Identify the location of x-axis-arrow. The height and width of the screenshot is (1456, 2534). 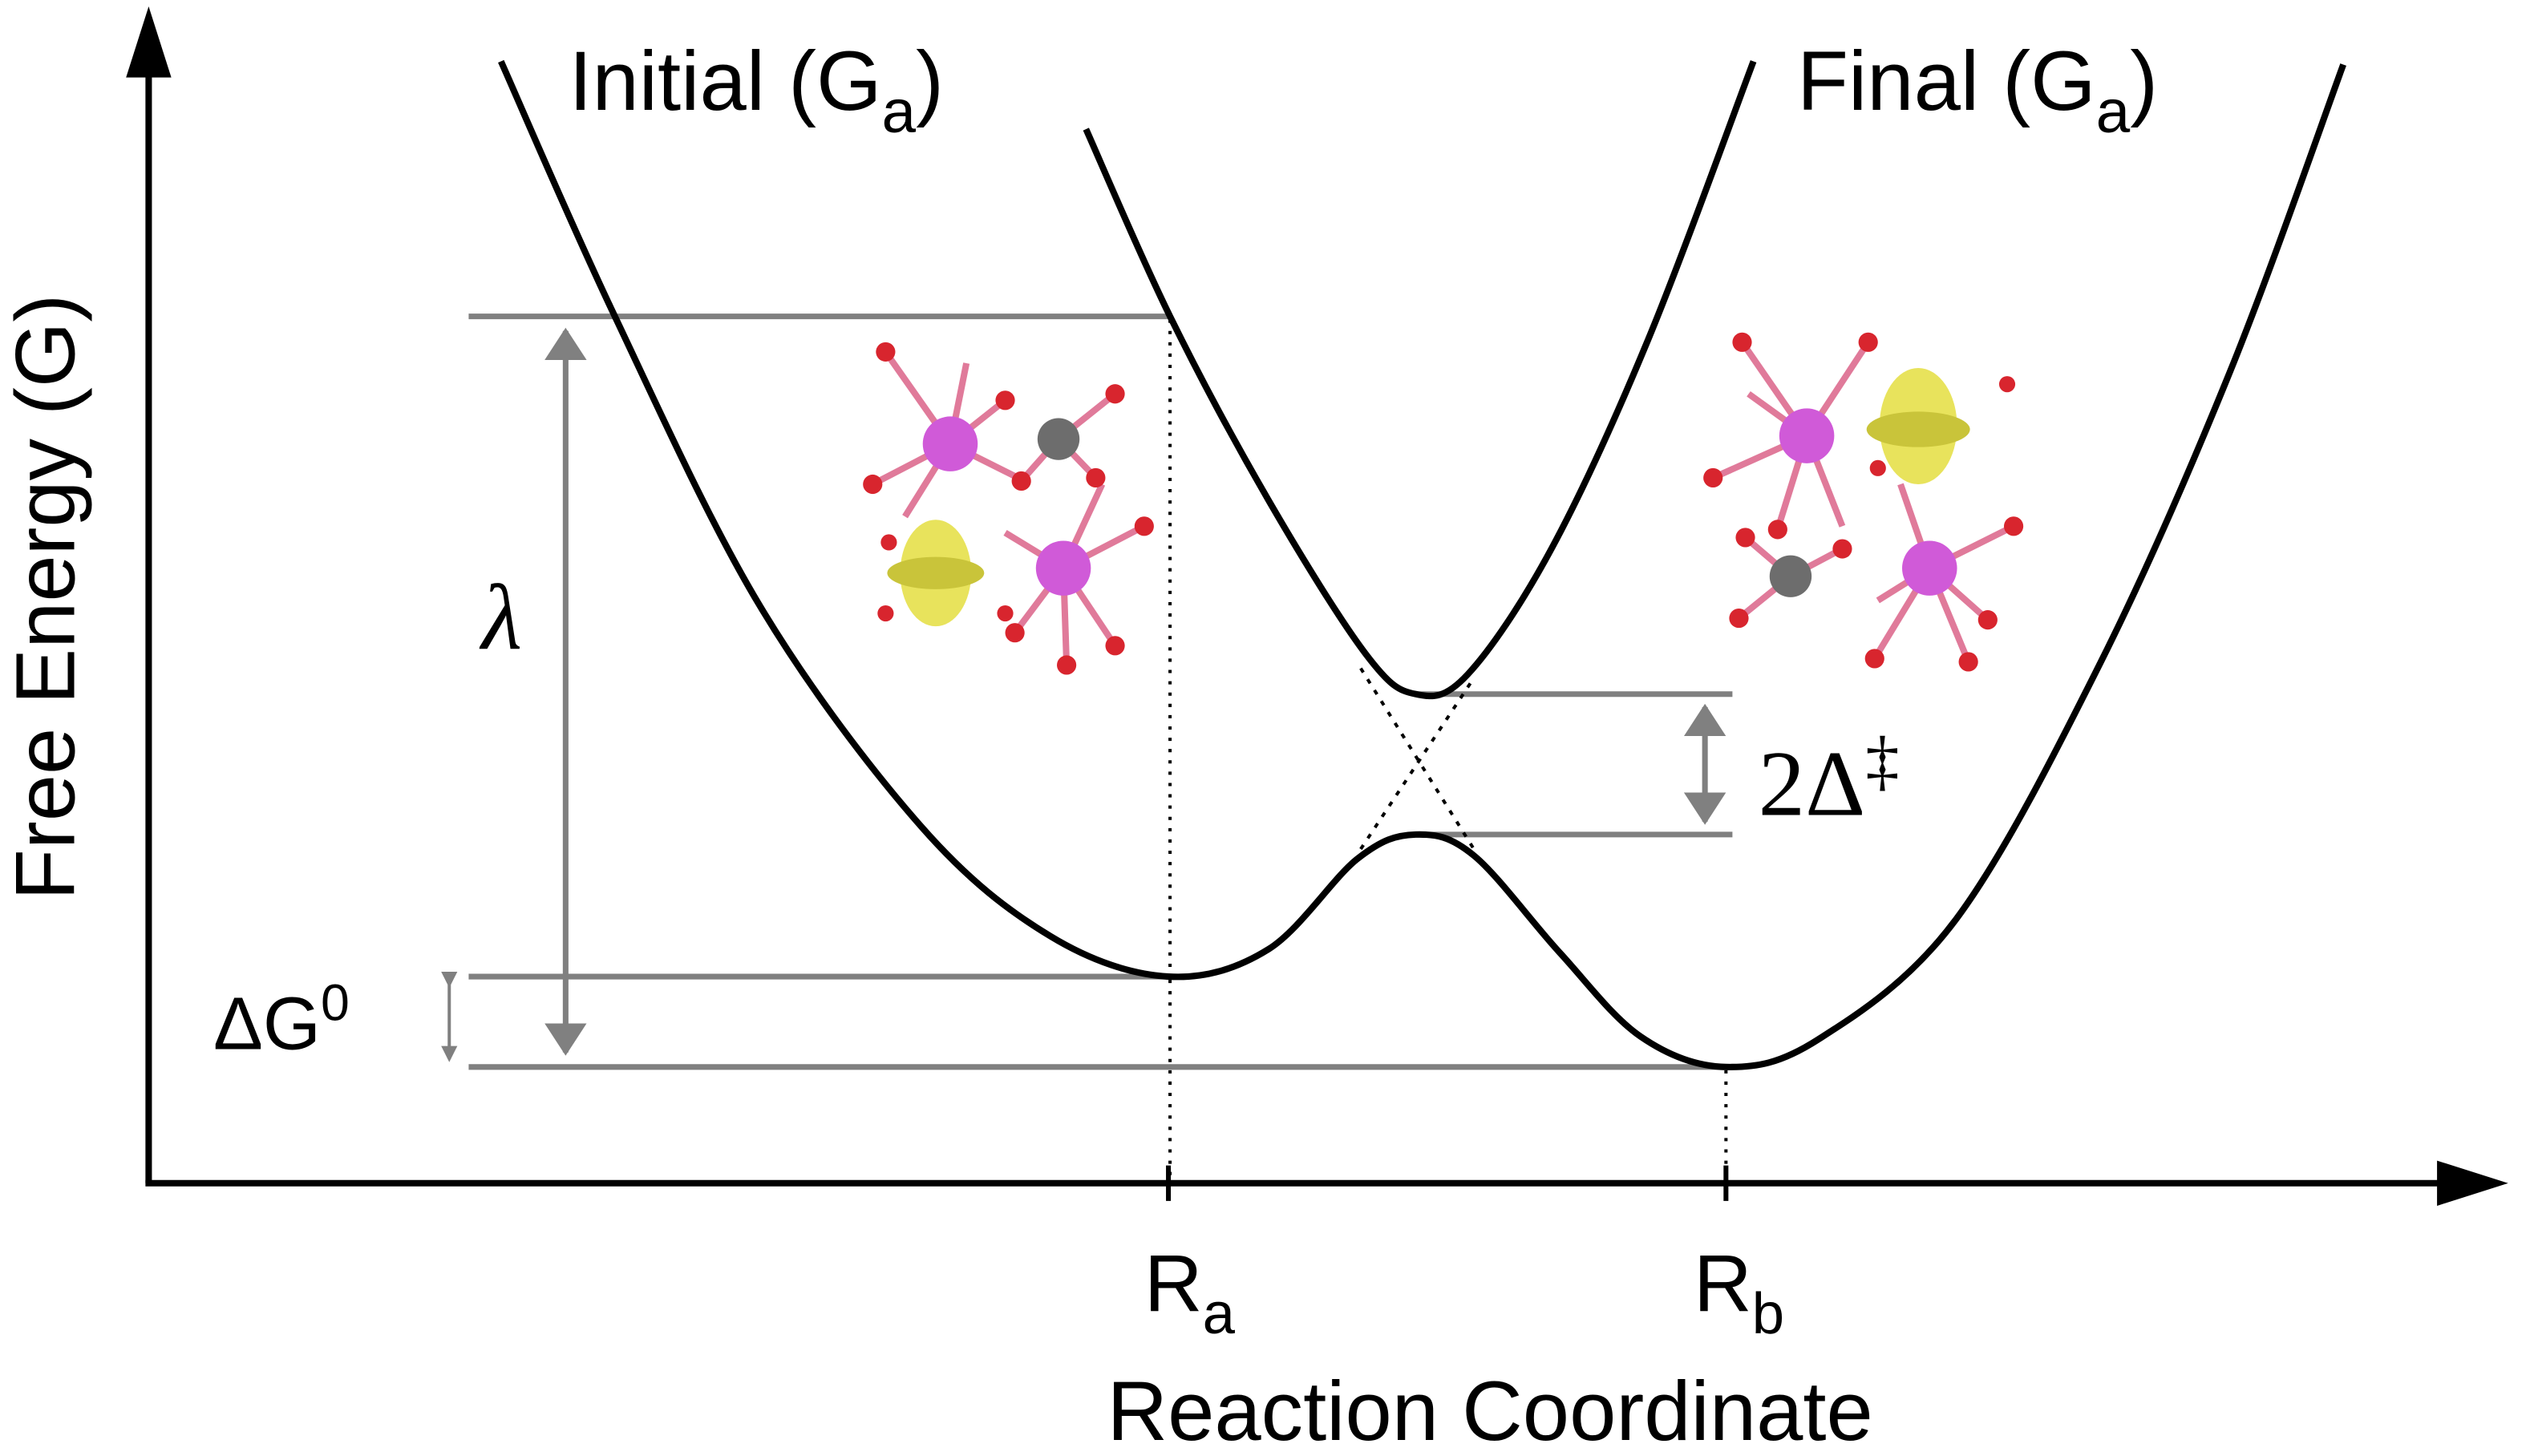
(2473, 1183).